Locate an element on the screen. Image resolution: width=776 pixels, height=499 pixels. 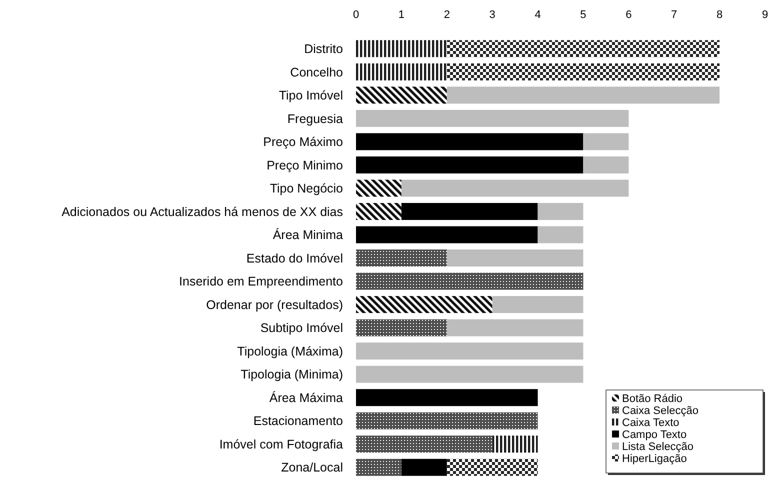
y-tick-label: Distrito is located at coordinates (324, 49).